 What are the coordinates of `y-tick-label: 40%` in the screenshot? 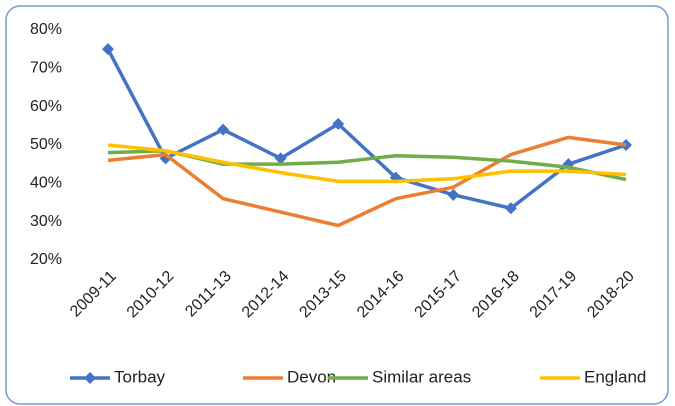 It's located at (46, 183).